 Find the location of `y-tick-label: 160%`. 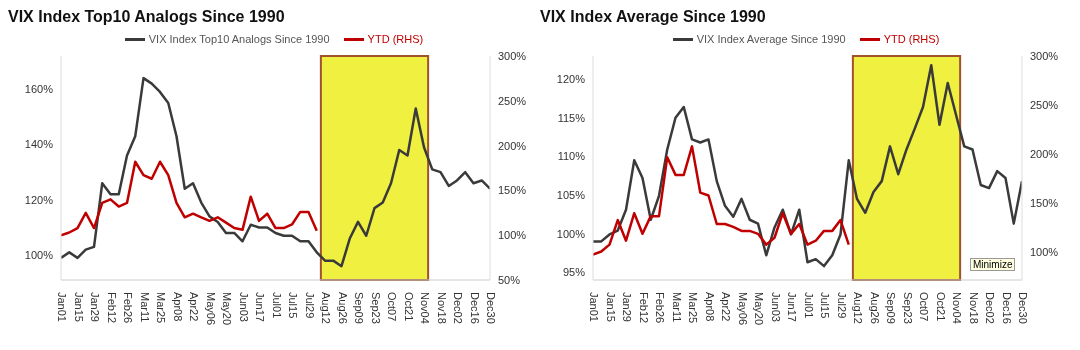

y-tick-label: 160% is located at coordinates (39, 89).